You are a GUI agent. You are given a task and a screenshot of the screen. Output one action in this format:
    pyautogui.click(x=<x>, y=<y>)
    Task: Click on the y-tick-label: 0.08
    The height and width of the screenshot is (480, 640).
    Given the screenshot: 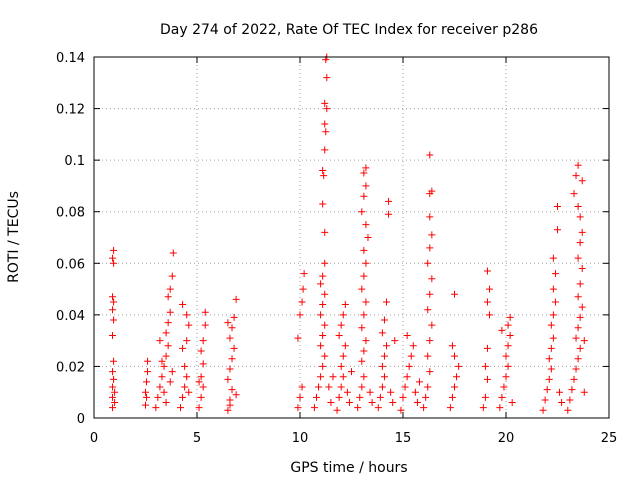 What is the action you would take?
    pyautogui.click(x=70, y=213)
    